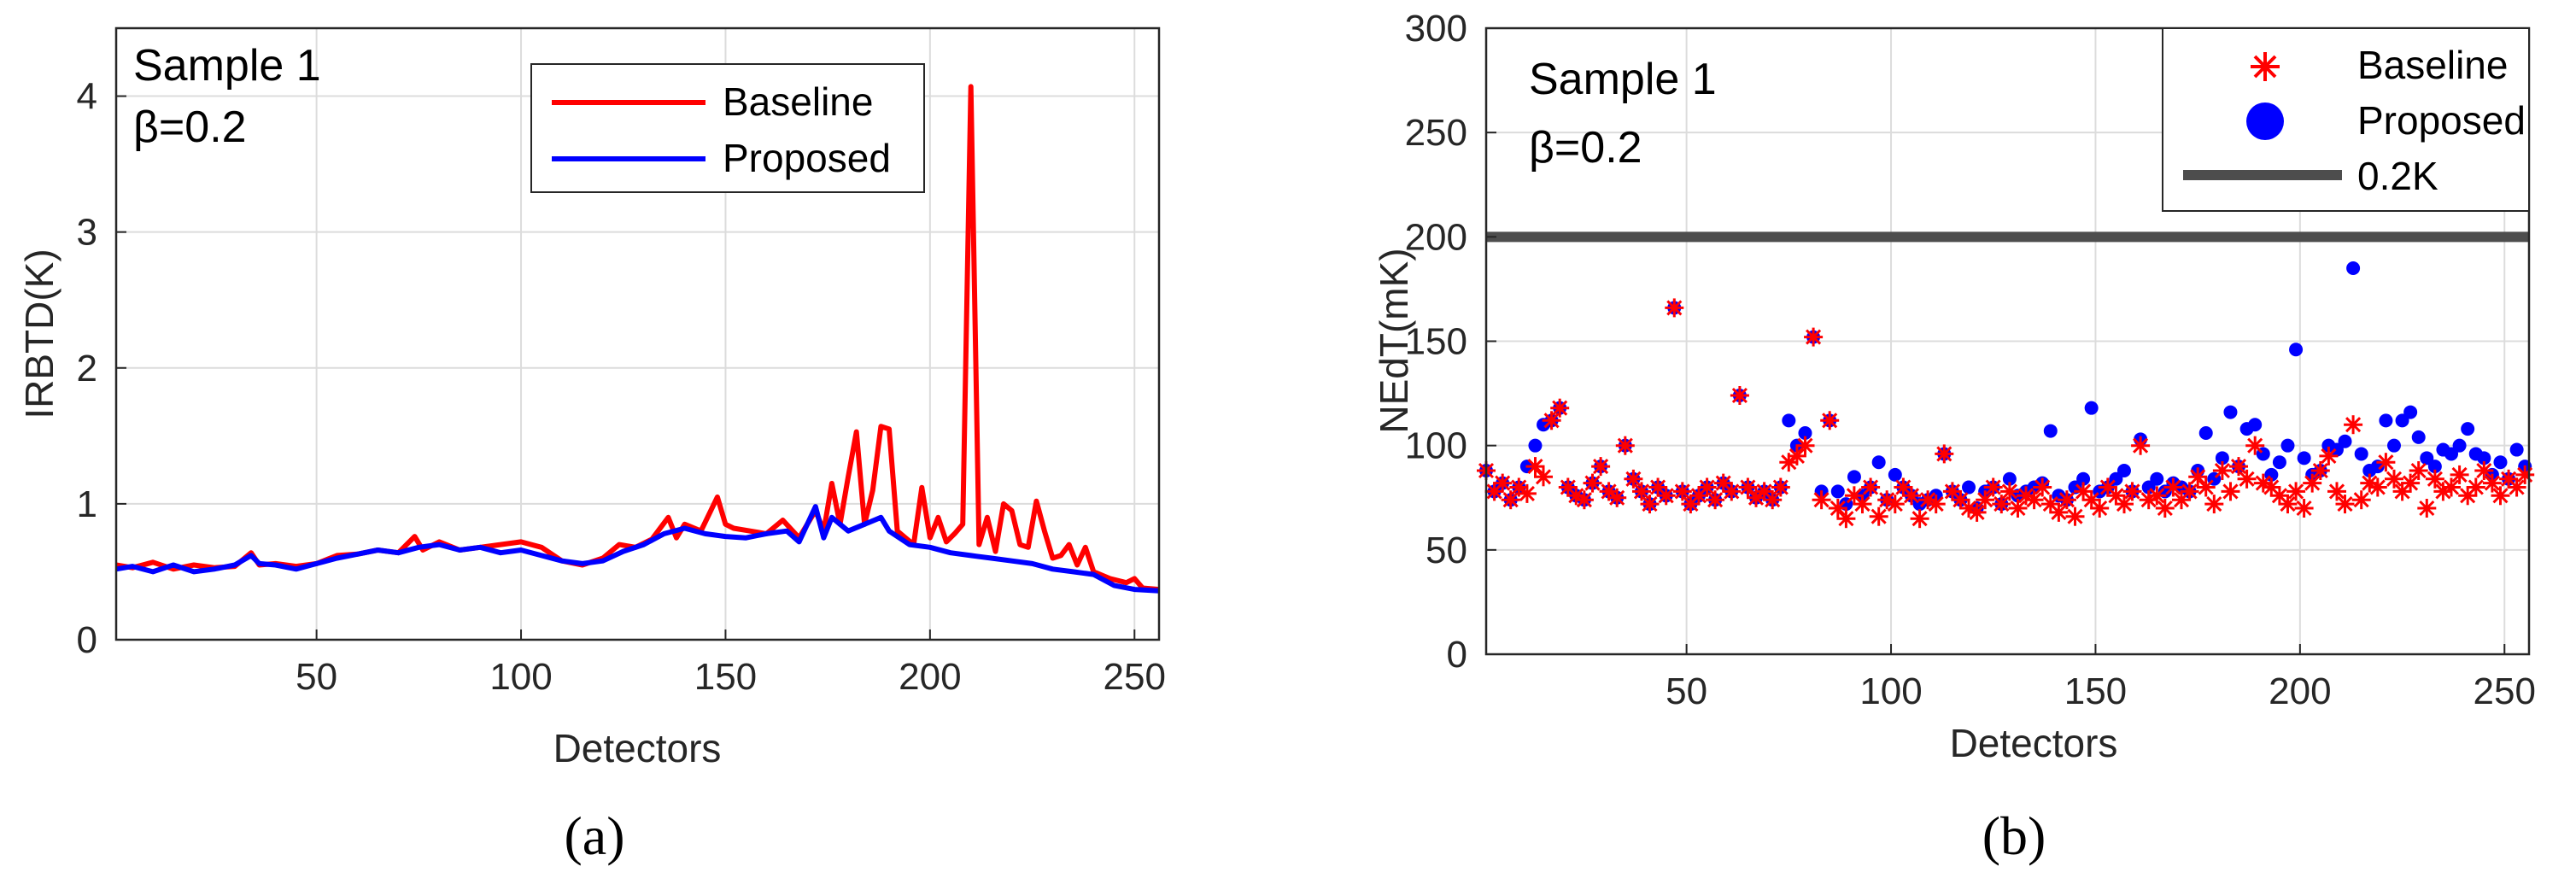  Describe the element at coordinates (807, 158) in the screenshot. I see `legend-a-proposed-label: Proposed` at that location.